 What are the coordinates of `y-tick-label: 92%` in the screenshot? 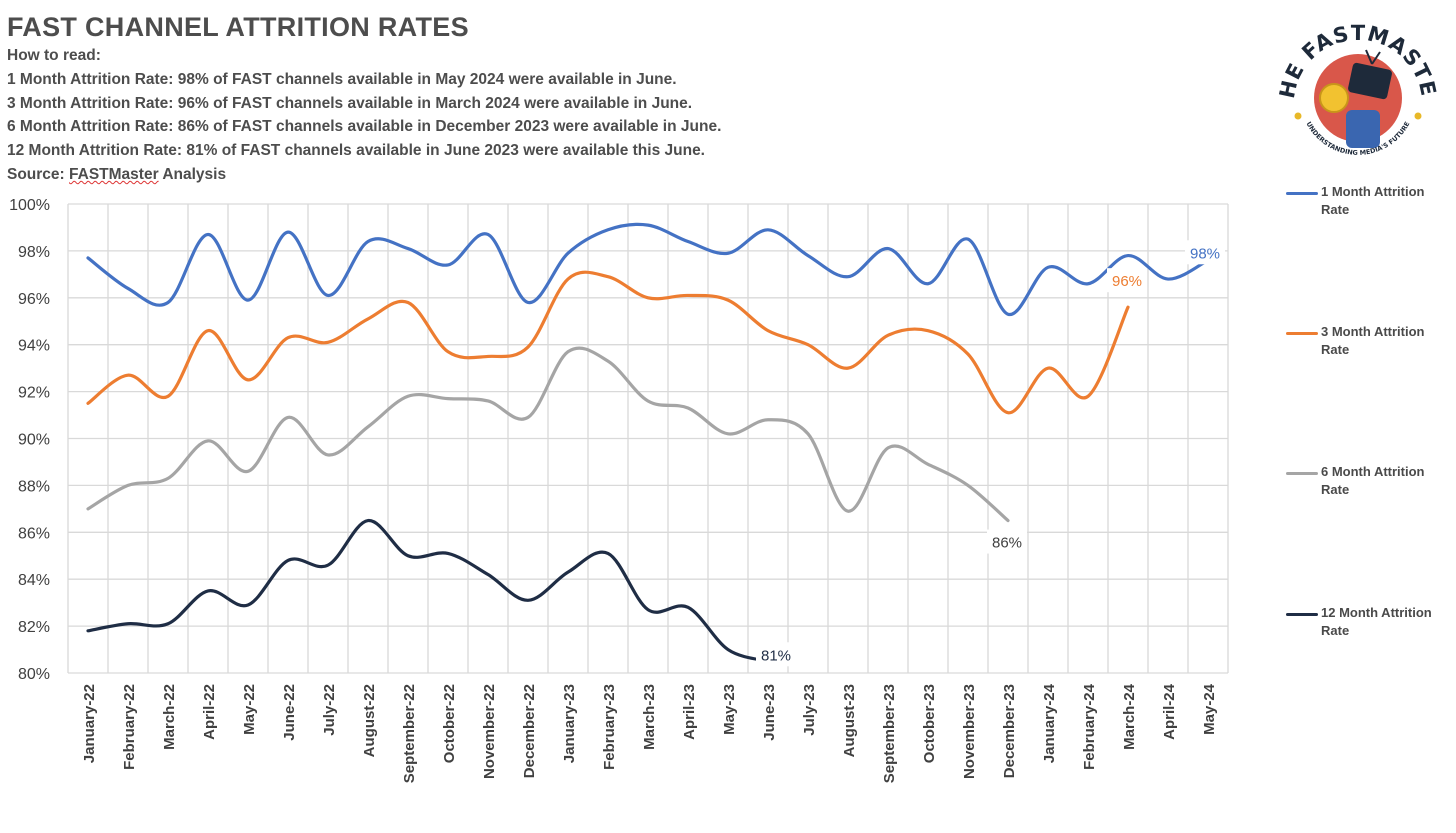 It's located at (34, 393).